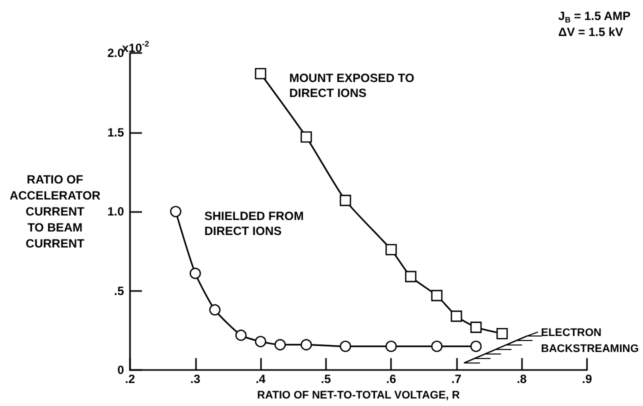 The image size is (643, 406). Describe the element at coordinates (522, 379) in the screenshot. I see `x-tick-label: .8` at that location.